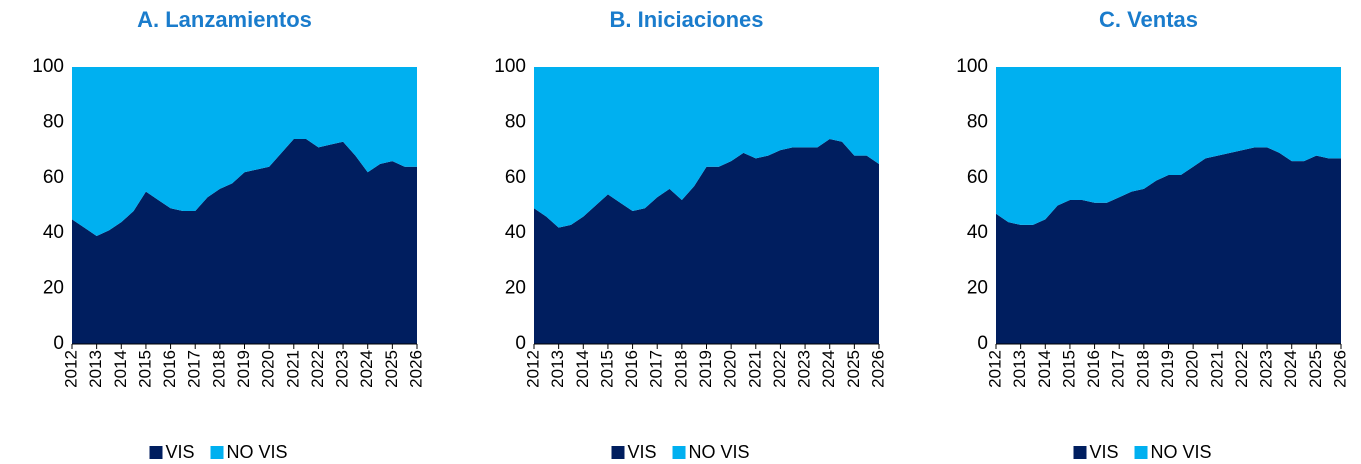  What do you see at coordinates (686, 19) in the screenshot?
I see `chart-title: B. Iniciaciones` at bounding box center [686, 19].